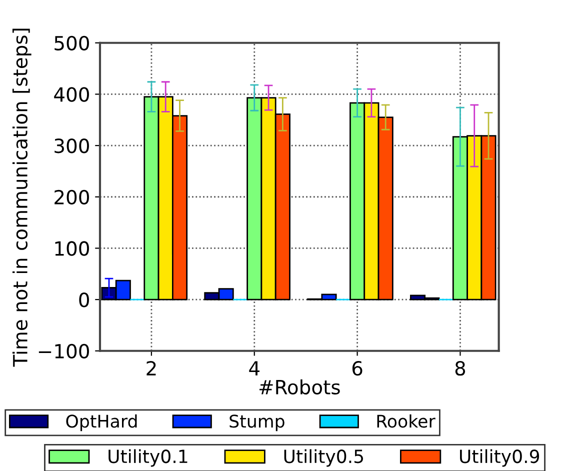 This screenshot has width=578, height=471. I want to click on y-tick-label: 400, so click(71, 94).